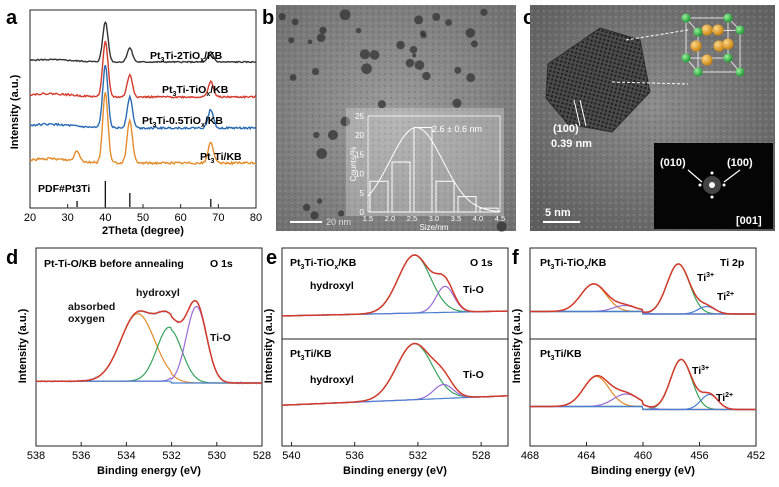  I want to click on curve-label-2tiox: Pt3Ti-2TiOx/KB, so click(186, 57).